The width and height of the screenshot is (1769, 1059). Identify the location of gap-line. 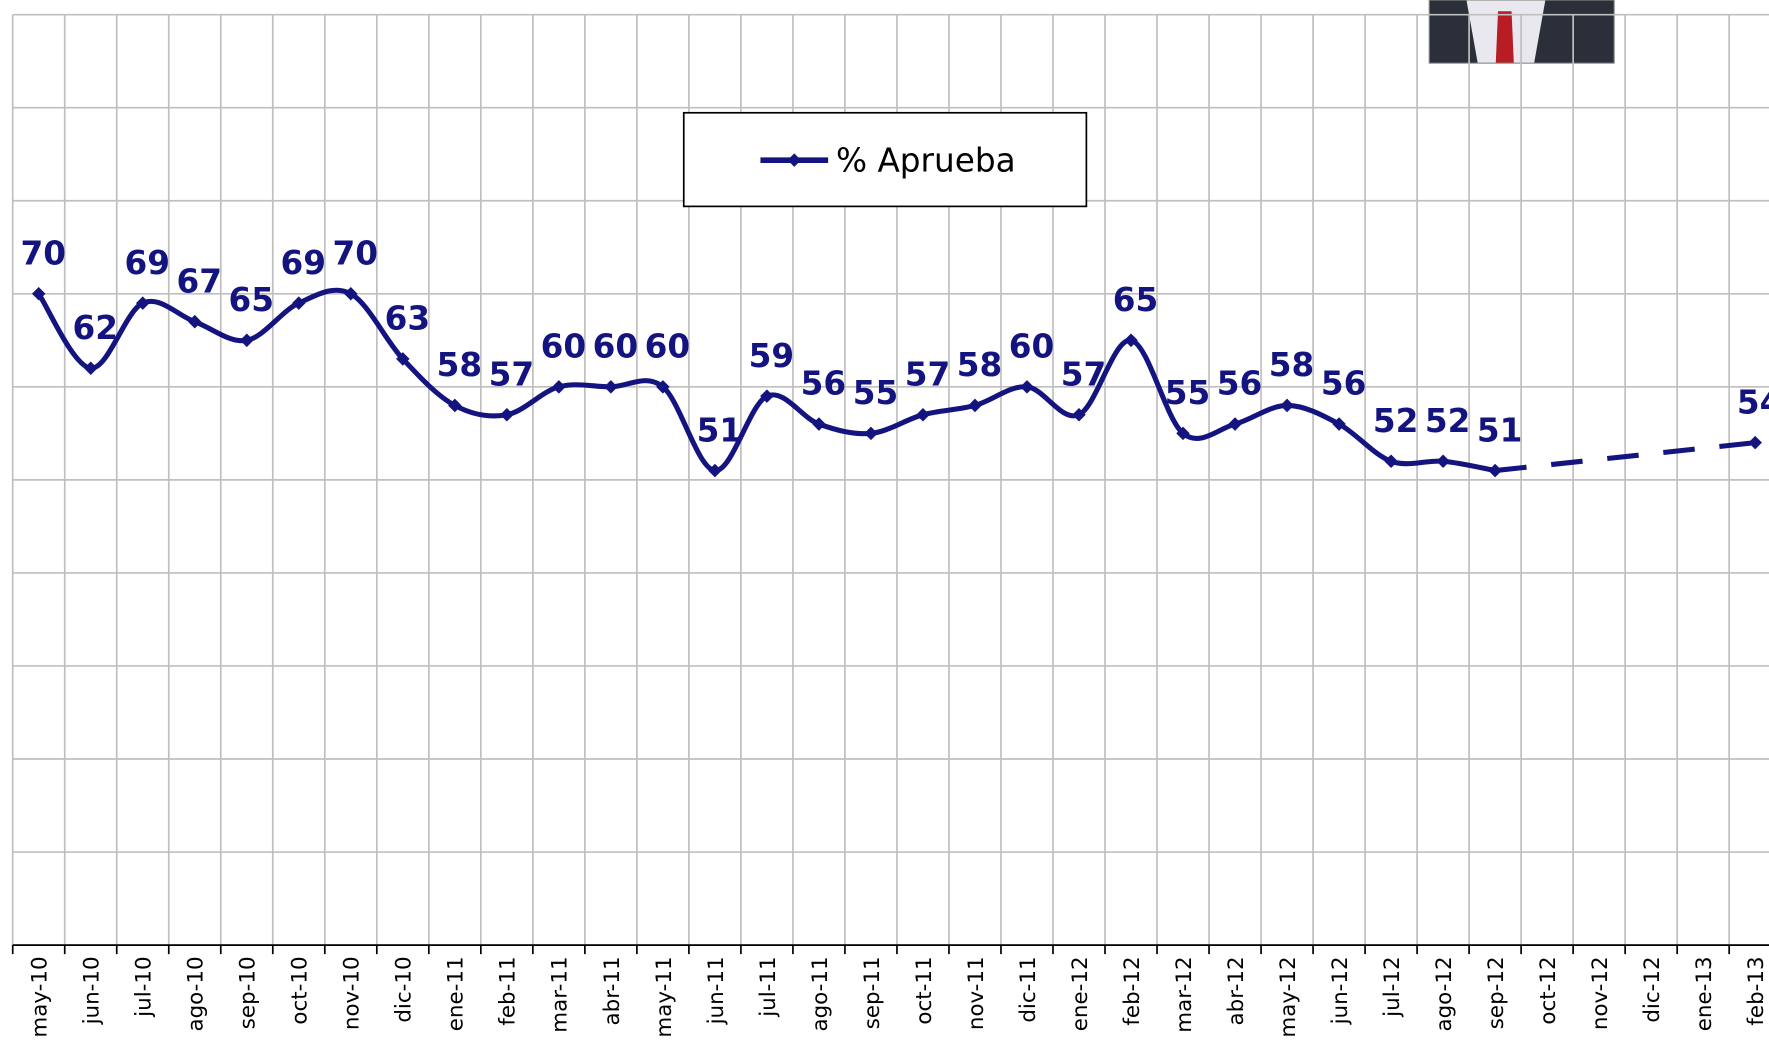
(1625, 457).